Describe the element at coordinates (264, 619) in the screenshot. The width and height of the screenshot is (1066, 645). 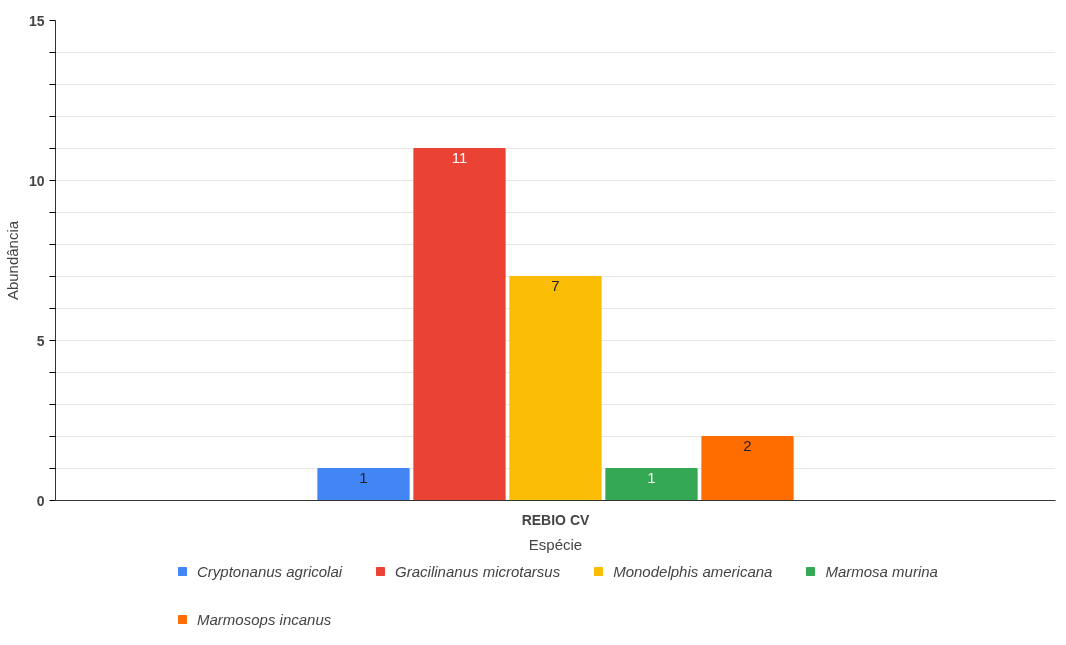
I see `legend-label: Marmosops incanus` at that location.